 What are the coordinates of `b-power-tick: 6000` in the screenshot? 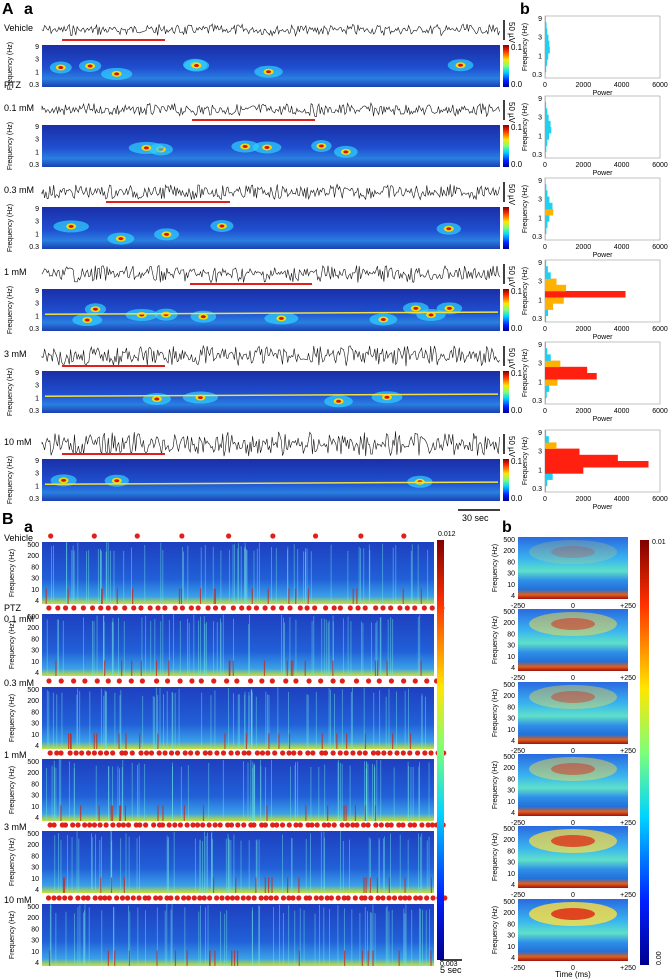 It's located at (660, 247).